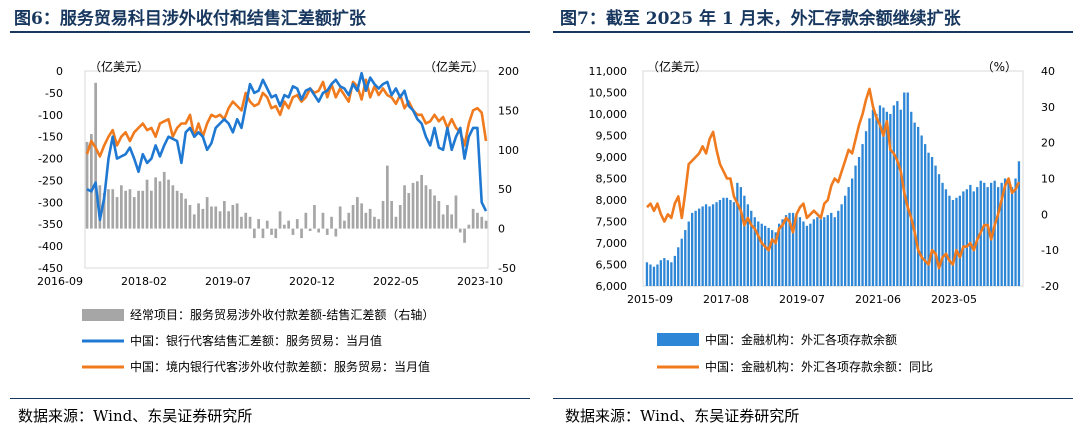 The image size is (1080, 439). I want to click on x-axis-tick: 2017-08, so click(726, 299).